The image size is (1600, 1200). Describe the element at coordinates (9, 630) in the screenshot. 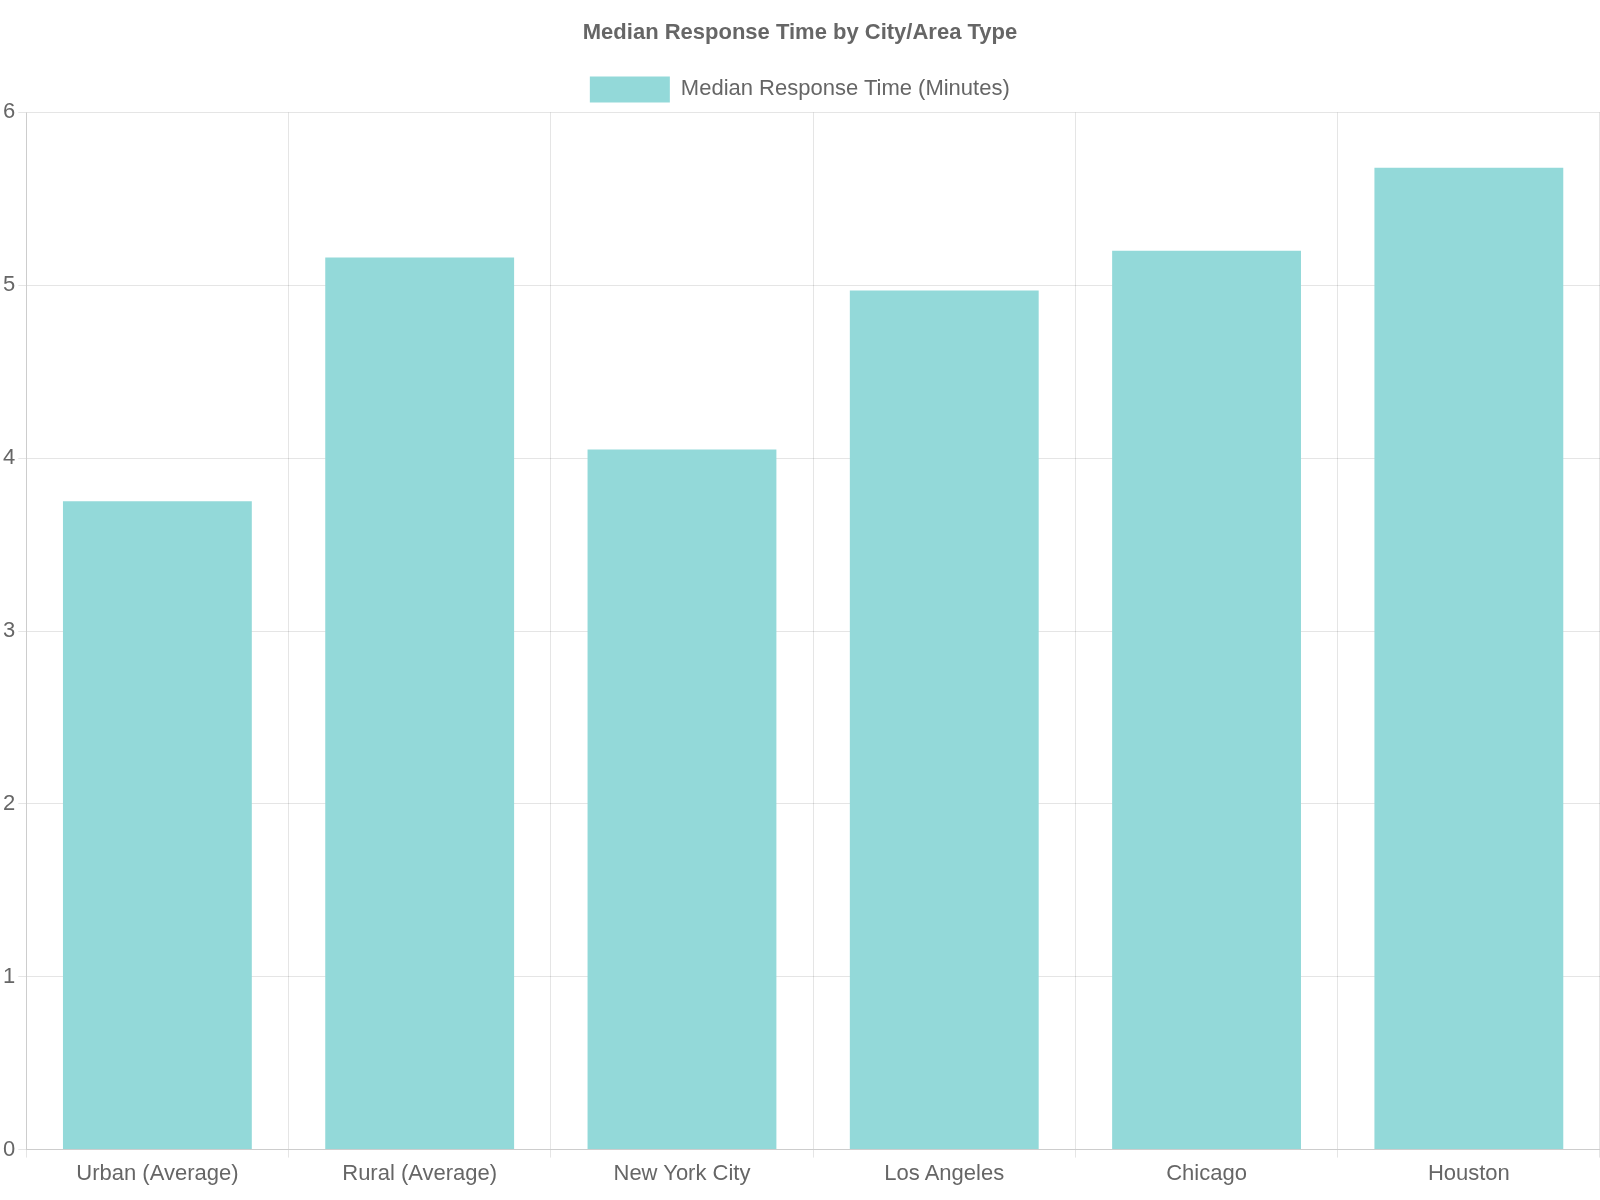

I see `y-tick-label: 3` at that location.